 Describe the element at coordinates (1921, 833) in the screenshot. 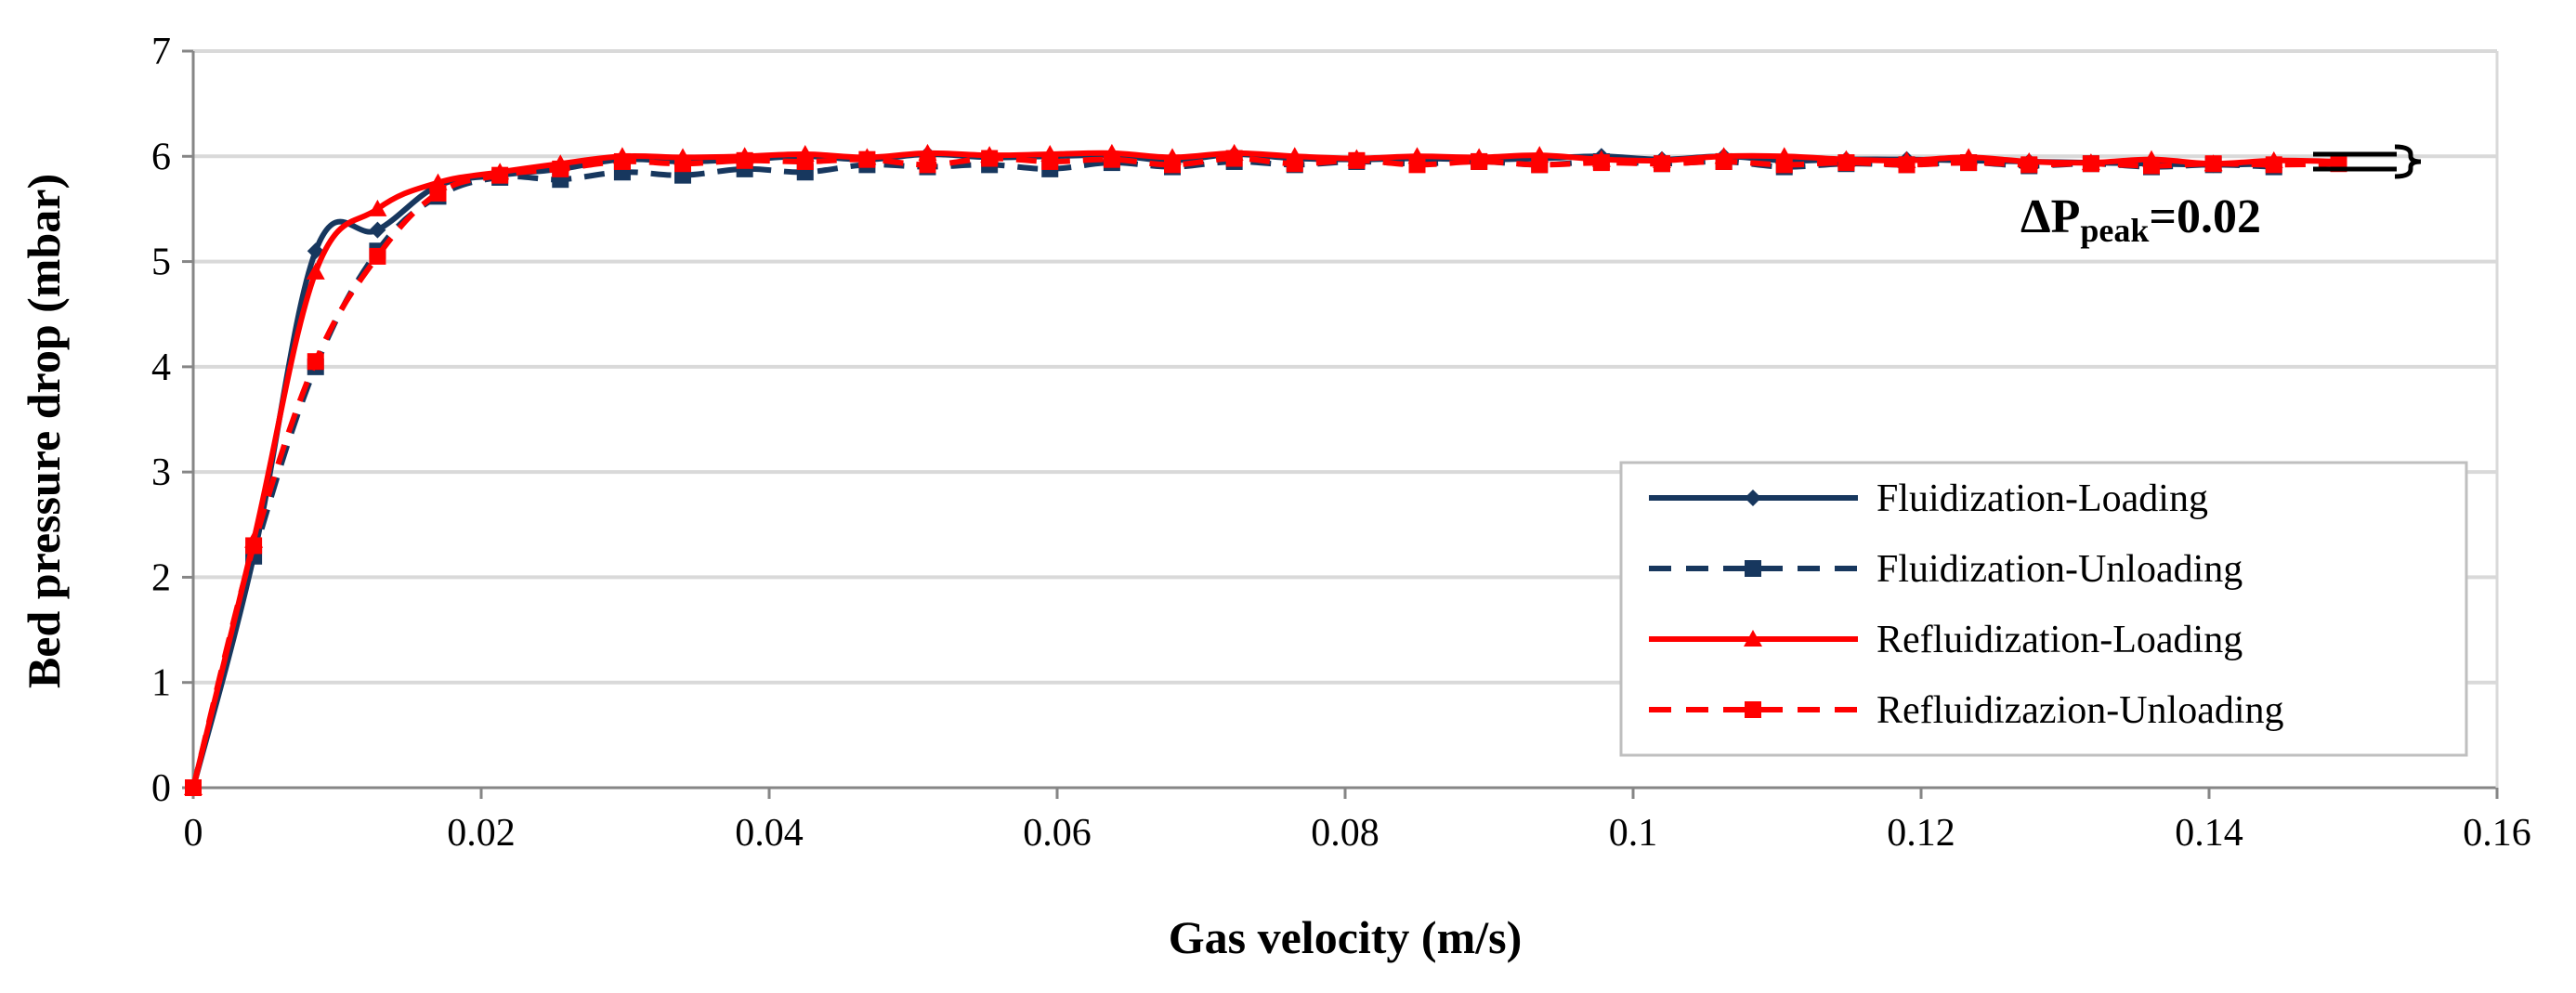

I see `x-tick-label: 0.12` at that location.